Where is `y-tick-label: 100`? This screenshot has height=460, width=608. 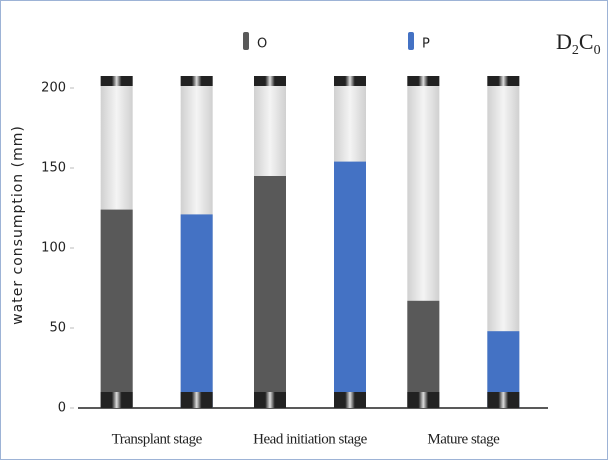 y-tick-label: 100 is located at coordinates (53, 248).